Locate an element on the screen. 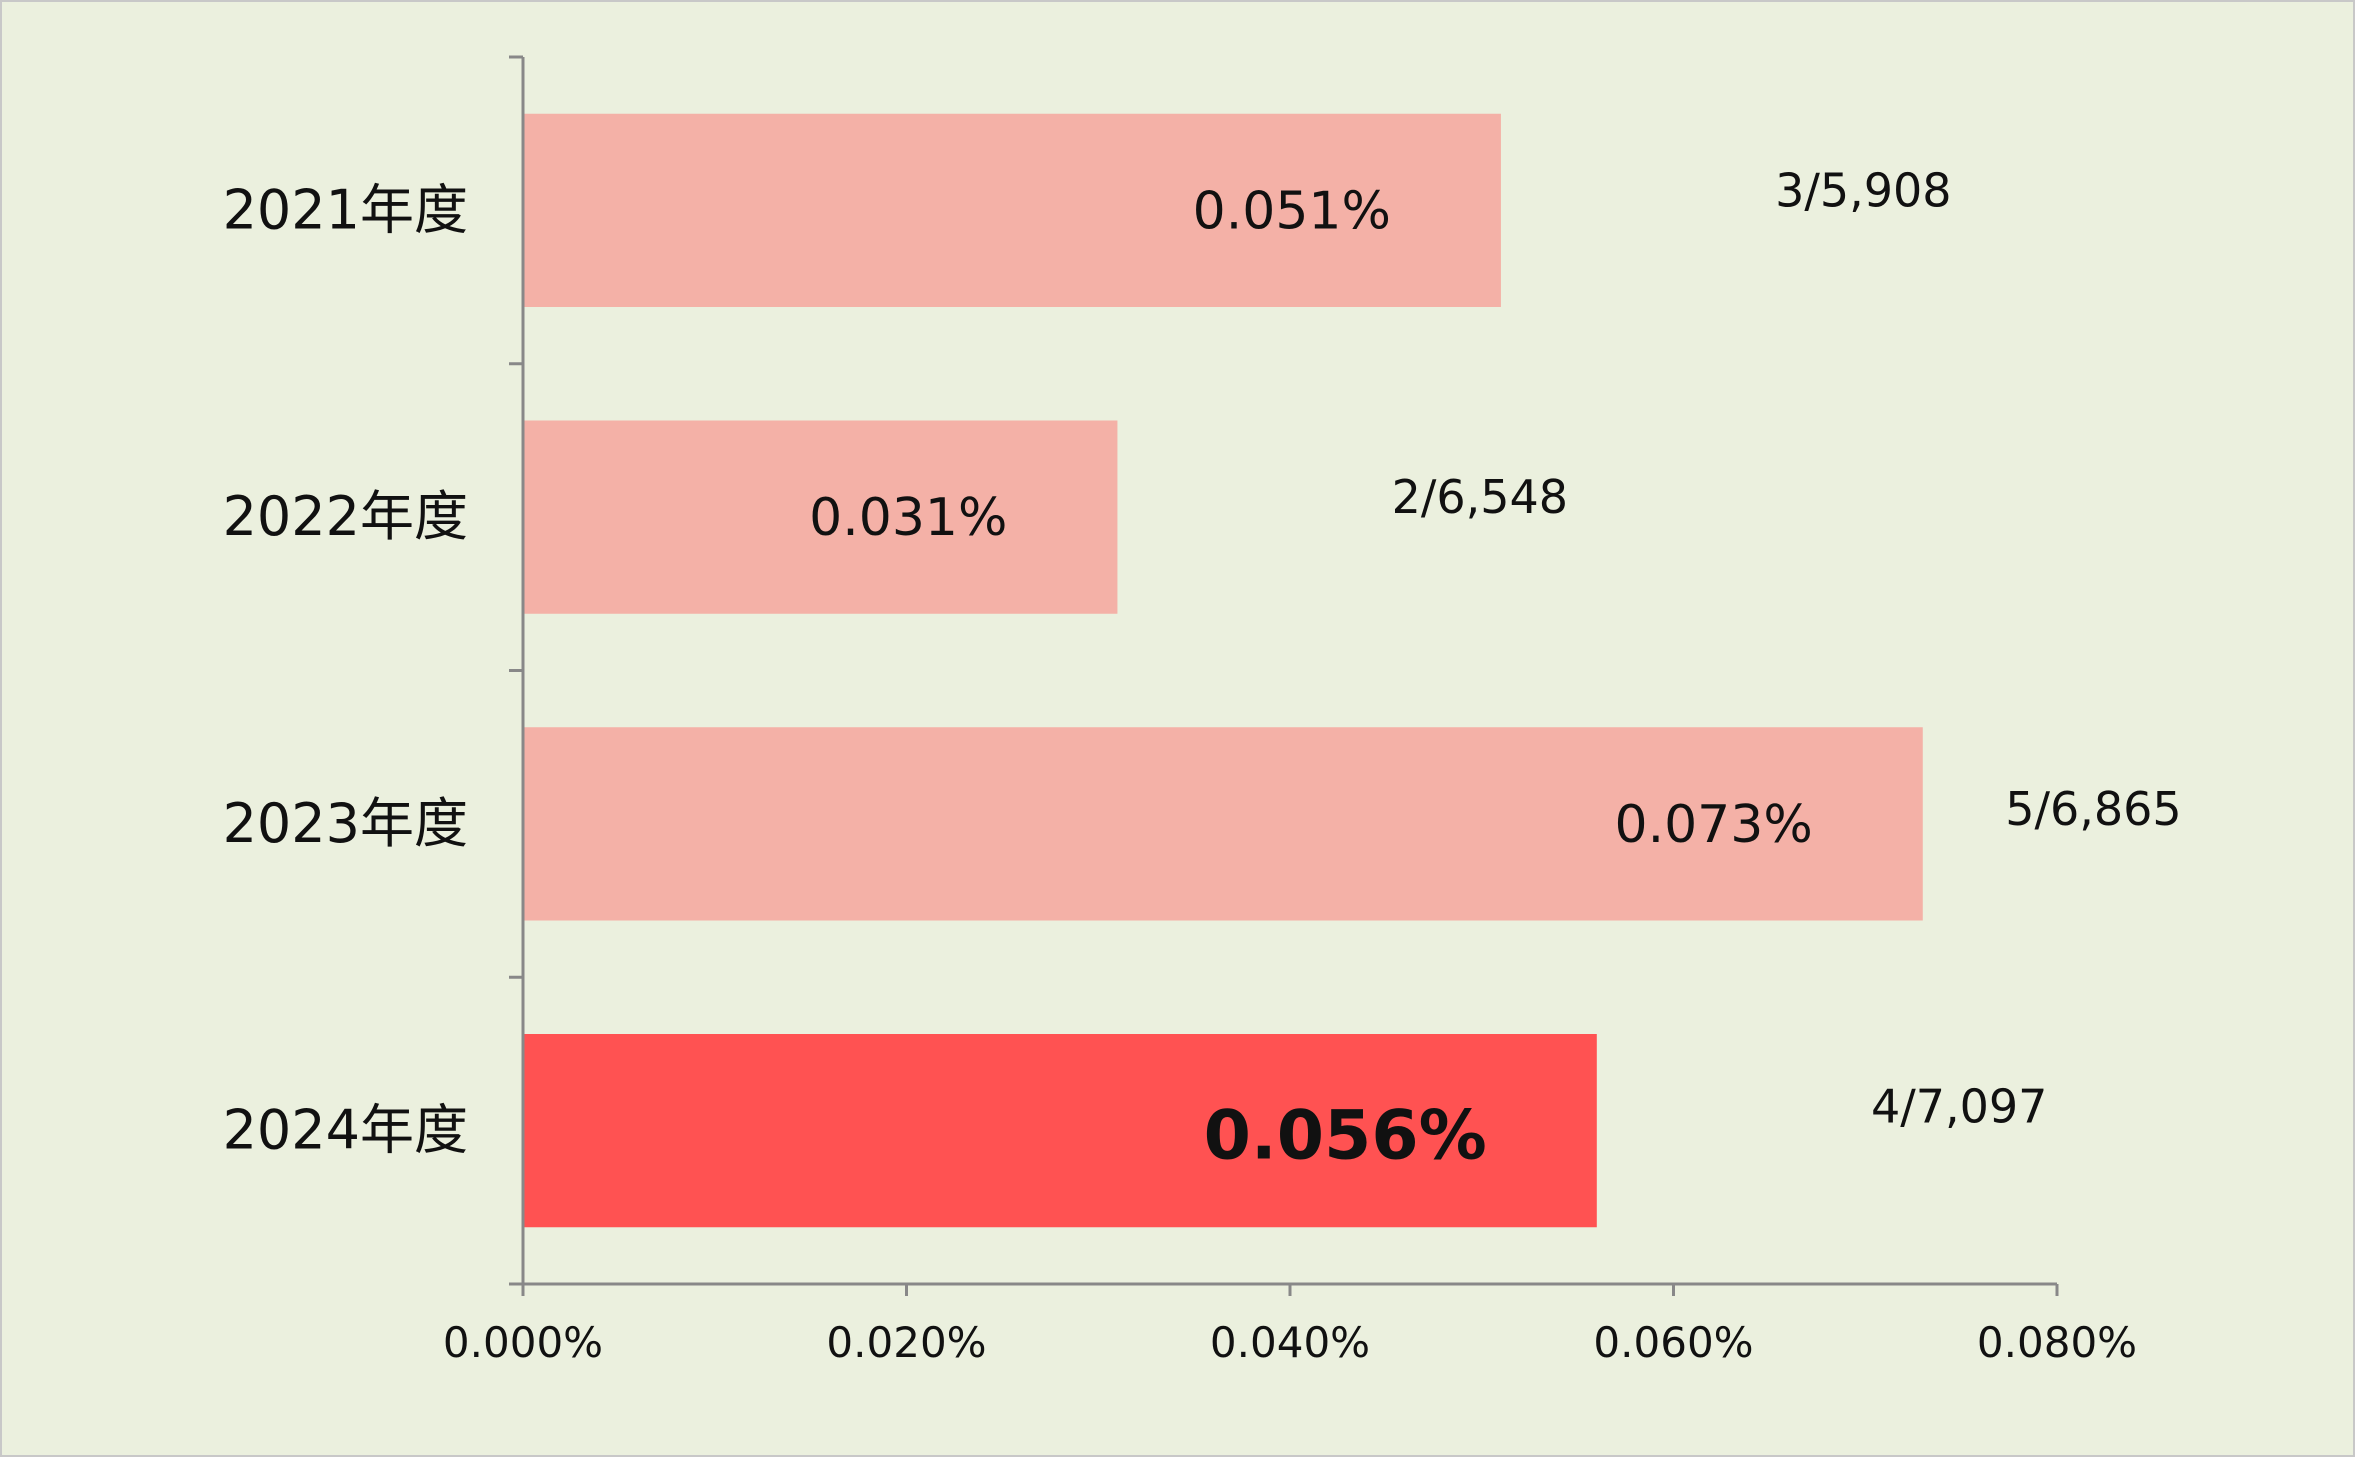 The width and height of the screenshot is (2355, 1457). bar-value-label: 0.051% is located at coordinates (1292, 211).